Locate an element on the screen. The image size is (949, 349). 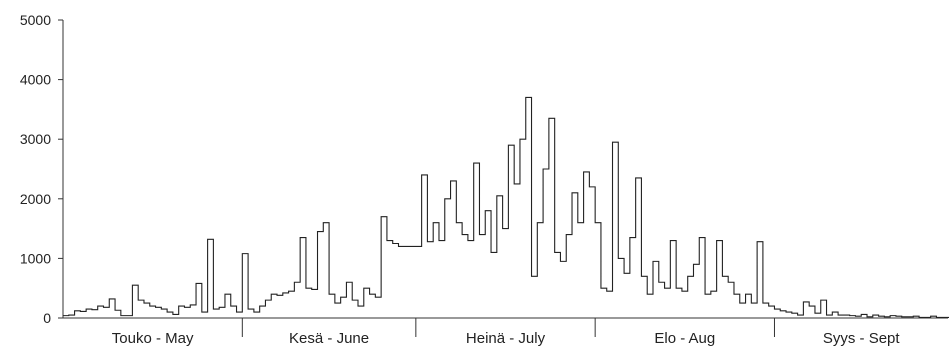
y-tick-label: 3000 is located at coordinates (35, 139).